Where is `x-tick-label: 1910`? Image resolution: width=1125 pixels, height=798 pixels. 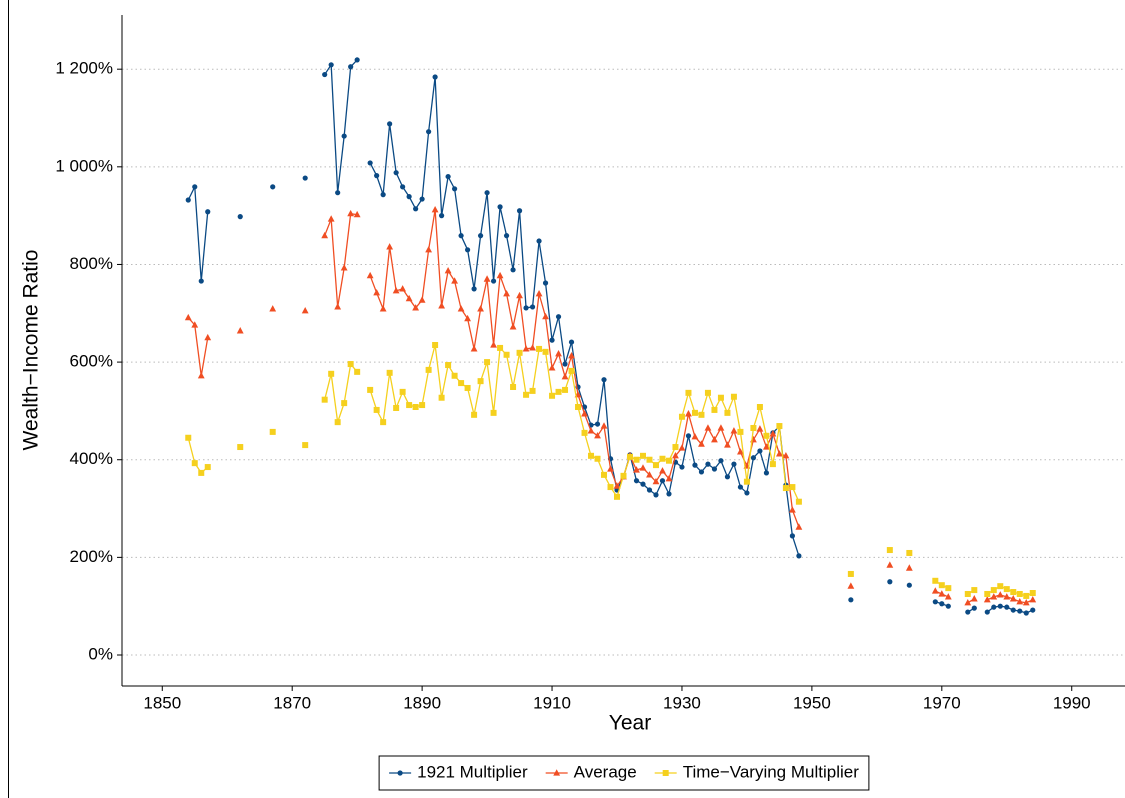
x-tick-label: 1910 is located at coordinates (552, 702).